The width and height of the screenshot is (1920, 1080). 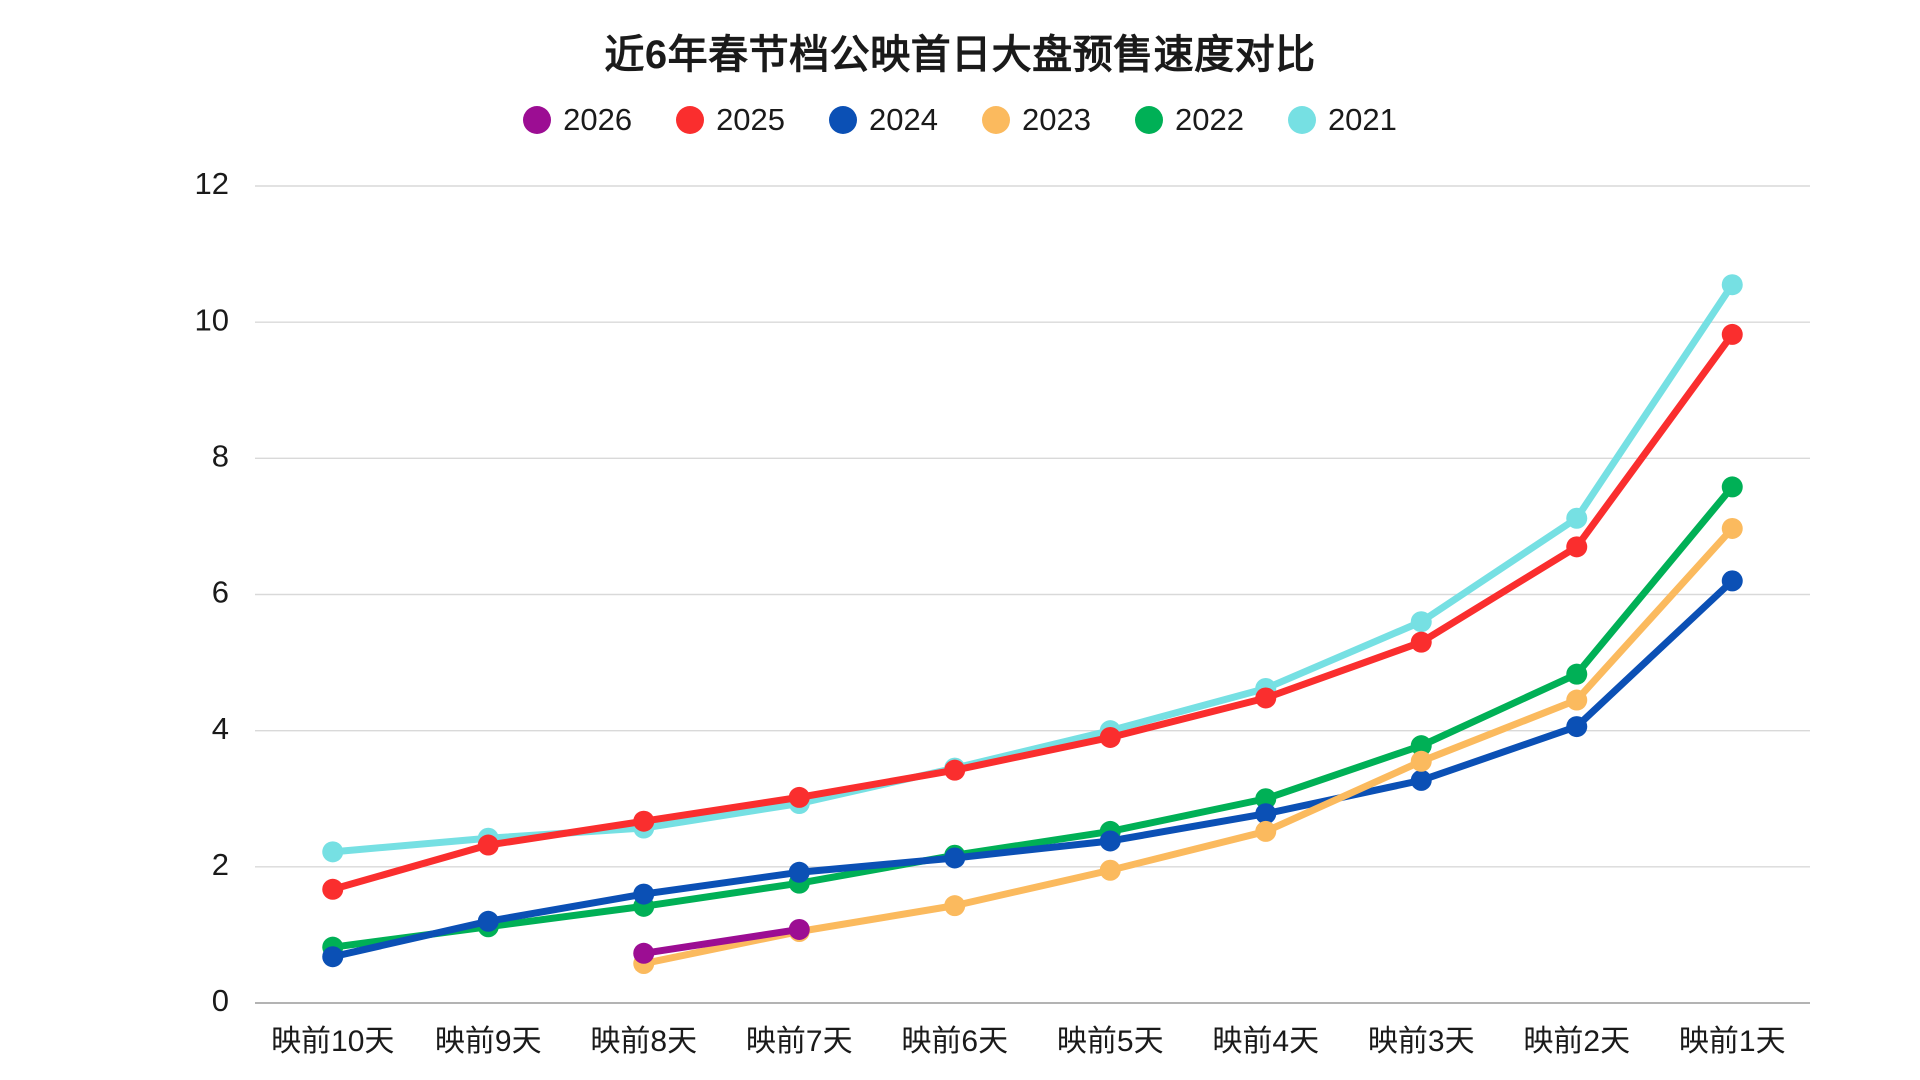 I want to click on x-axis-tick-label: 映前1天, so click(x=1732, y=1041).